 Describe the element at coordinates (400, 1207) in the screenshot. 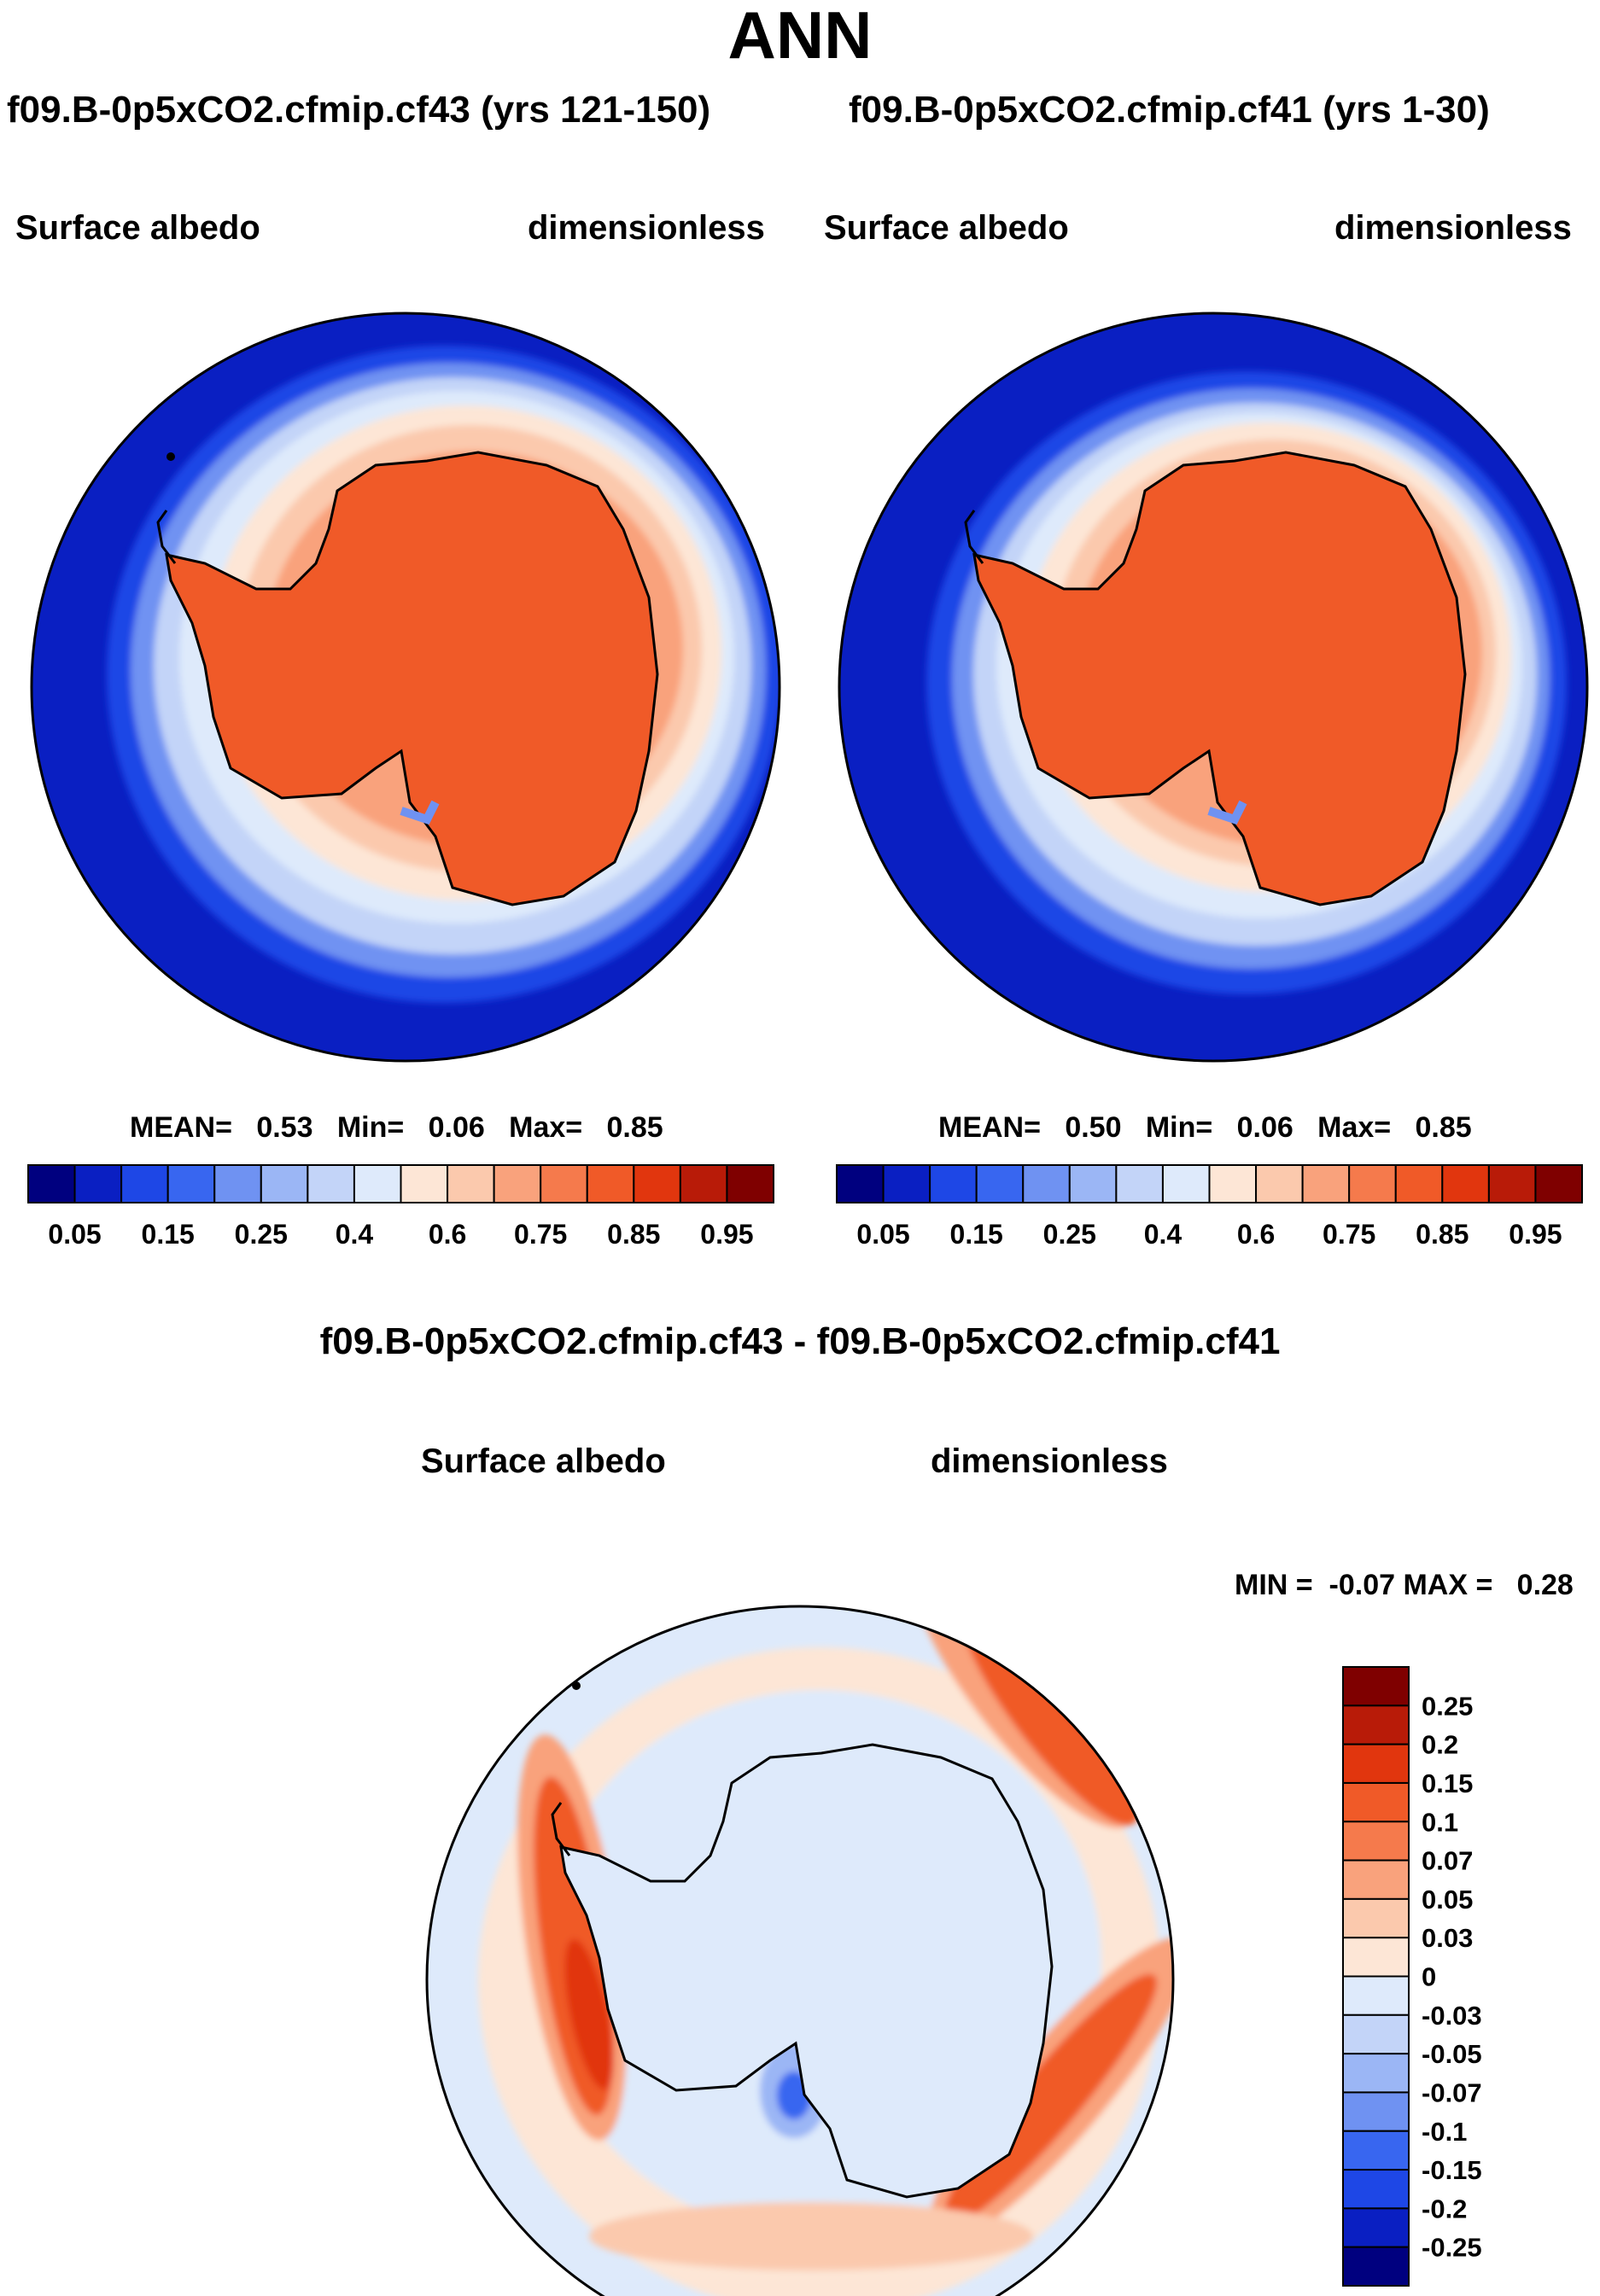

I see `left-colorbar: 0.05 0.15 0.25 0.4 0.6 0.75 0.85 0.95` at that location.